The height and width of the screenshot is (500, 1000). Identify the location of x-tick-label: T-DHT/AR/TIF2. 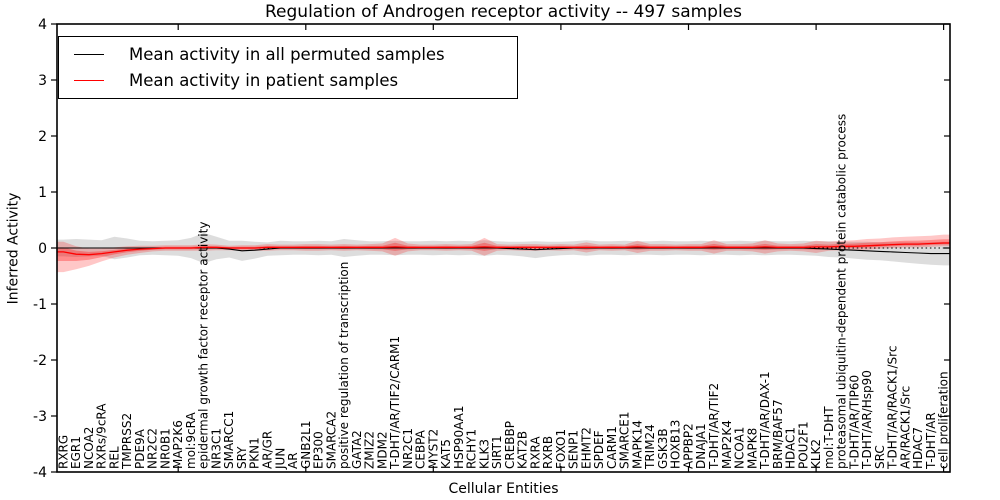
(714, 426).